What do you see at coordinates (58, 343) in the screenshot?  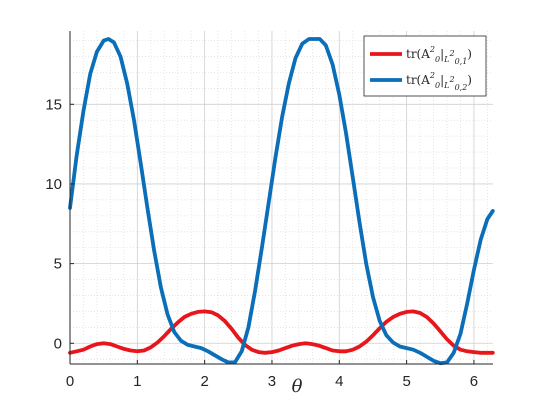 I see `y-tick-label: 0` at bounding box center [58, 343].